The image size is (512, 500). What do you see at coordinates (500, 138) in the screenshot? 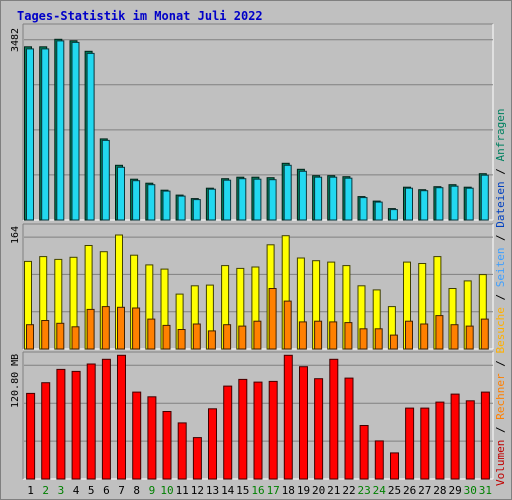
I see `side-legend-anfragen: Anfragen` at bounding box center [500, 138].